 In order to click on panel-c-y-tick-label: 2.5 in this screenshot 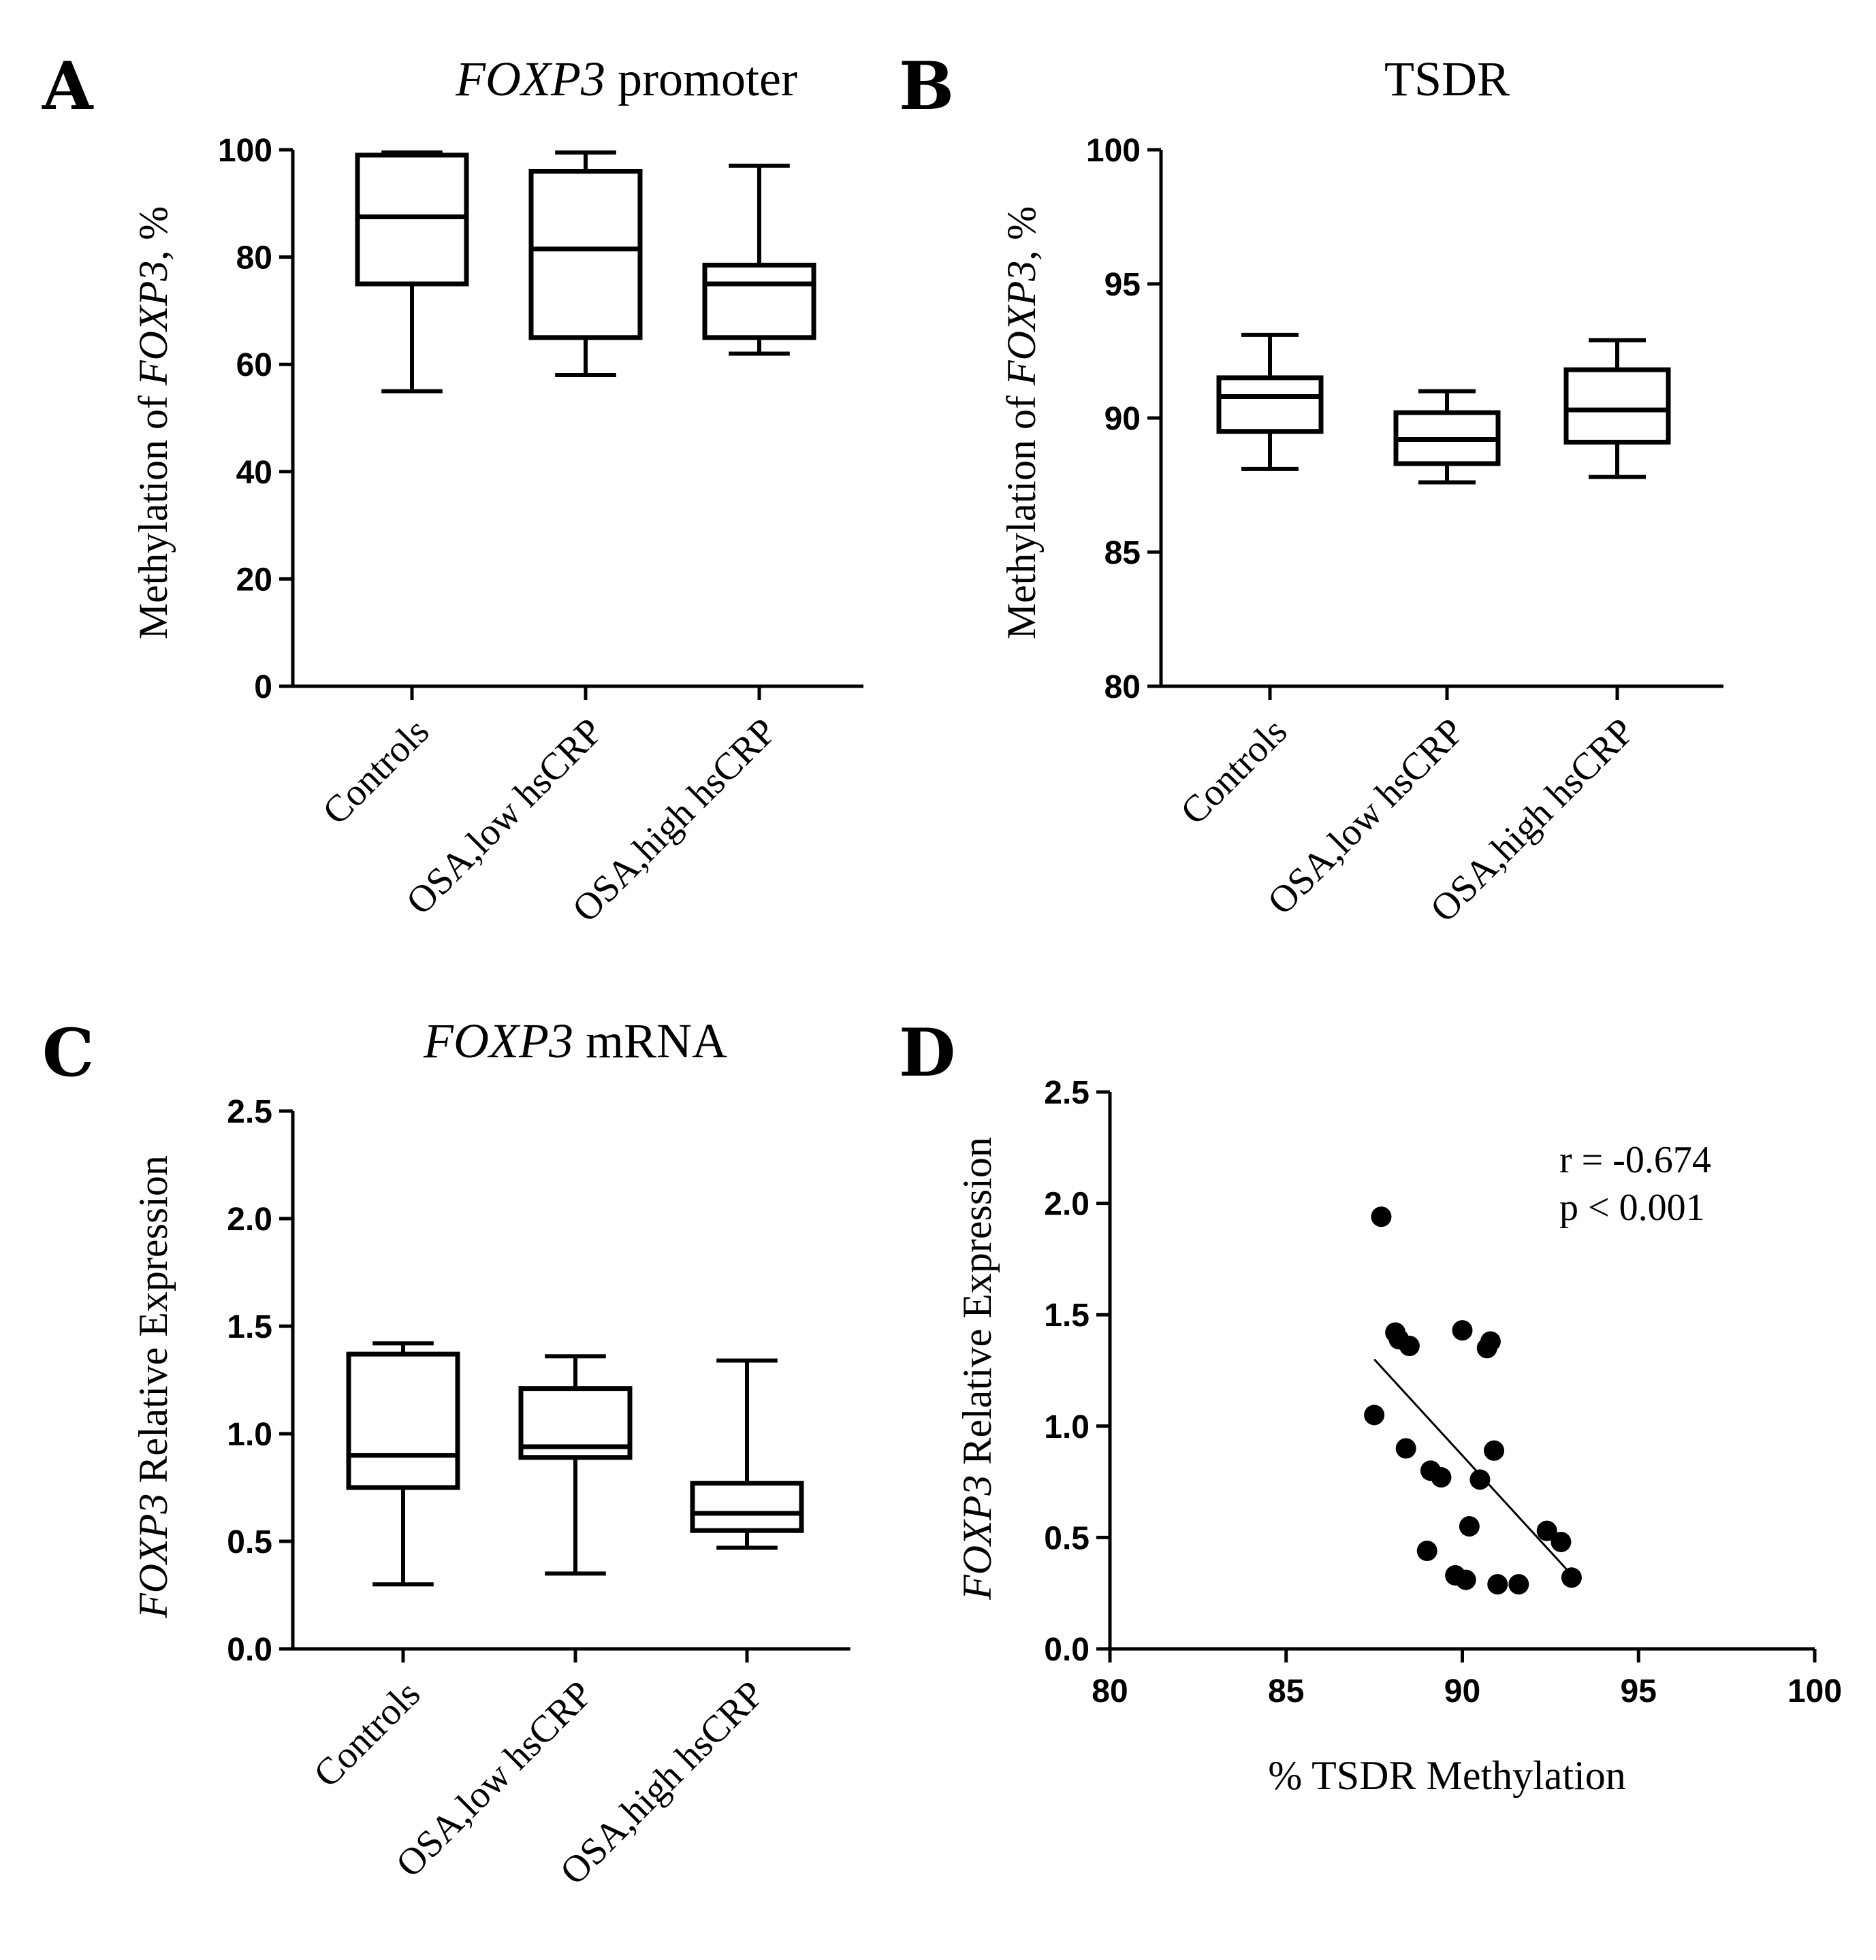, I will do `click(249, 1112)`.